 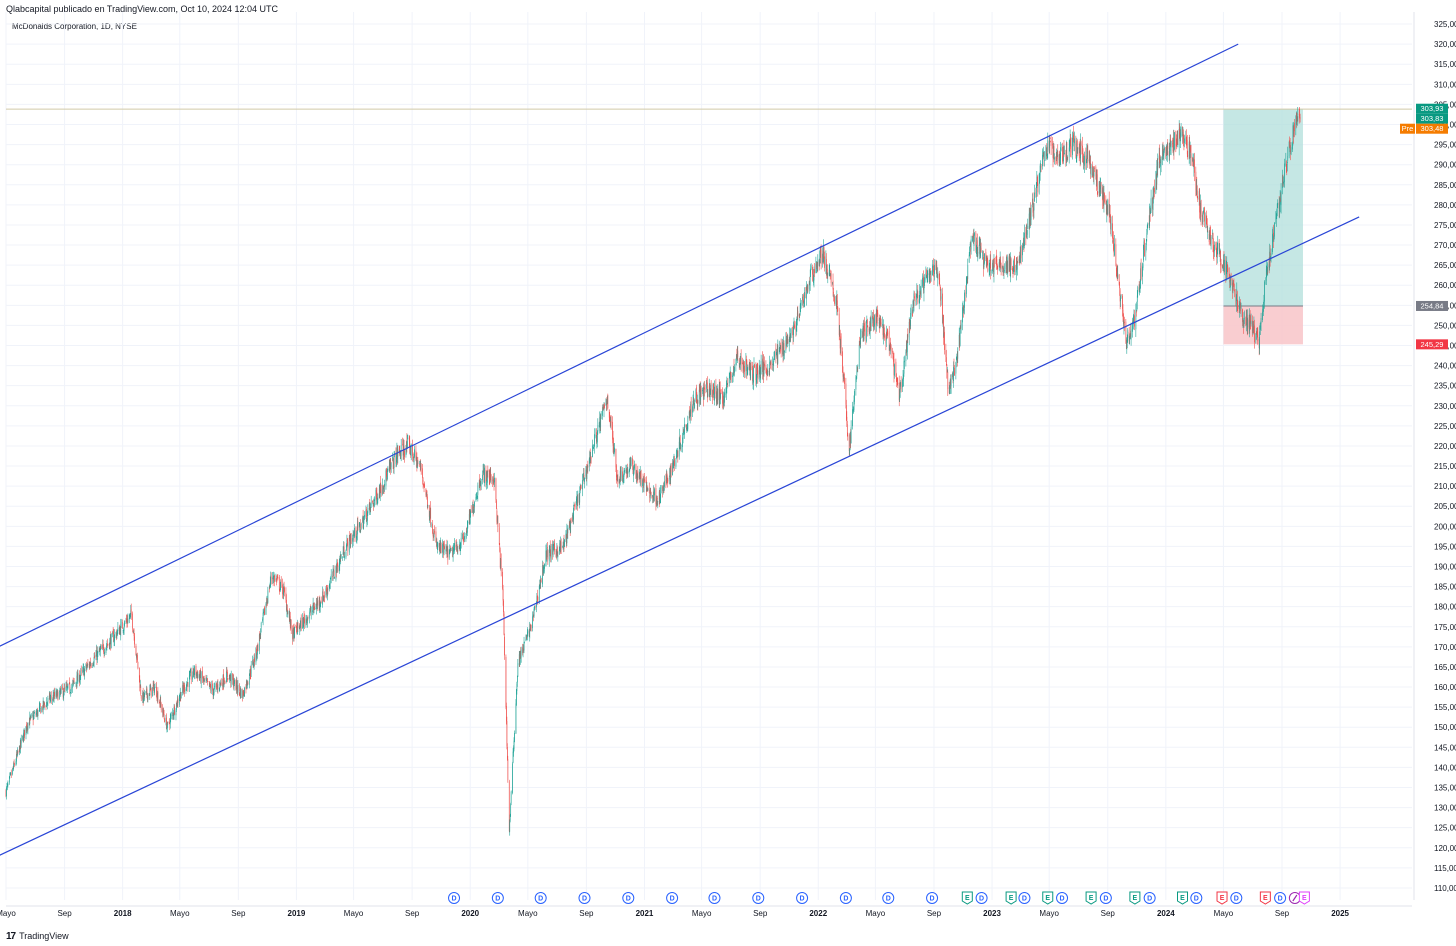 I want to click on price-tick-label: 165,00, so click(x=1445, y=667).